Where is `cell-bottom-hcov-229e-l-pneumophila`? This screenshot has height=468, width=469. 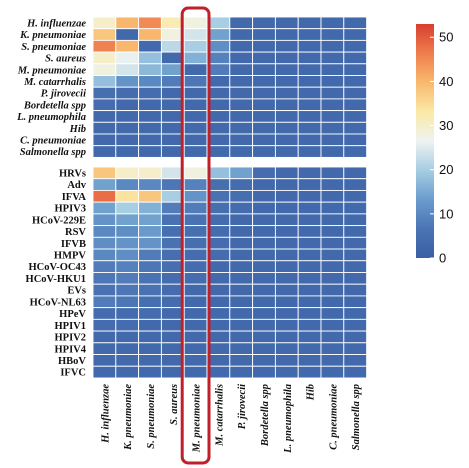 cell-bottom-hcov-229e-l-pneumophila is located at coordinates (286, 220).